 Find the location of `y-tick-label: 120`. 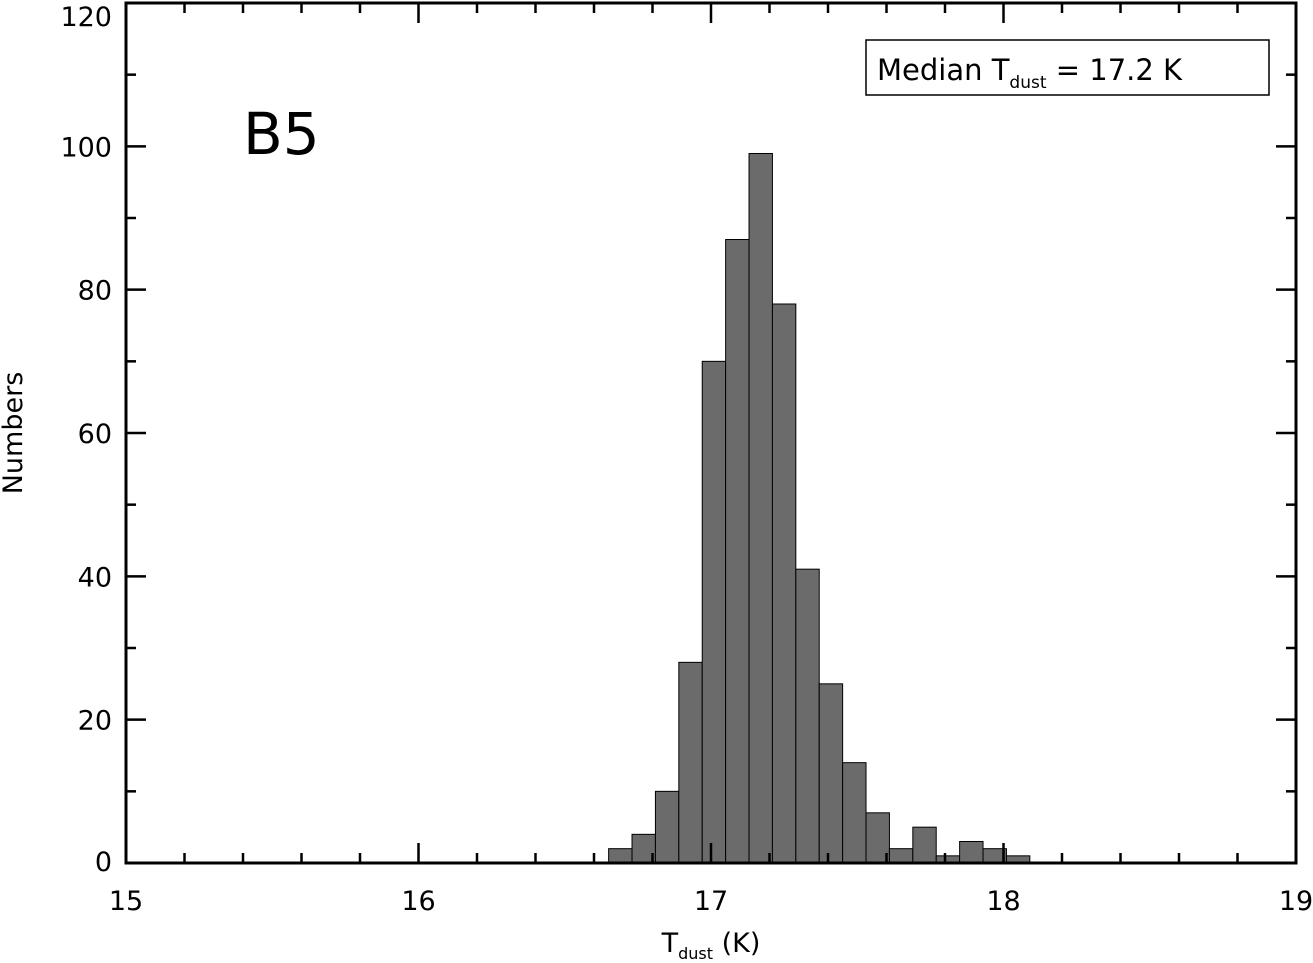

y-tick-label: 120 is located at coordinates (86, 17).